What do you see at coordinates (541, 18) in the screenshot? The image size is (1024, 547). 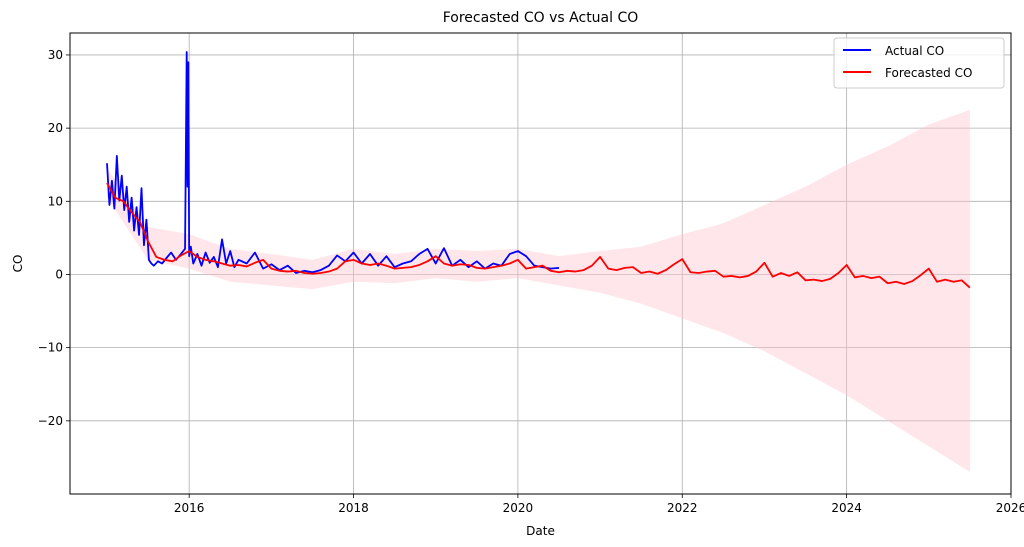 I see `chart-title: Forecasted CO vs Actual CO` at bounding box center [541, 18].